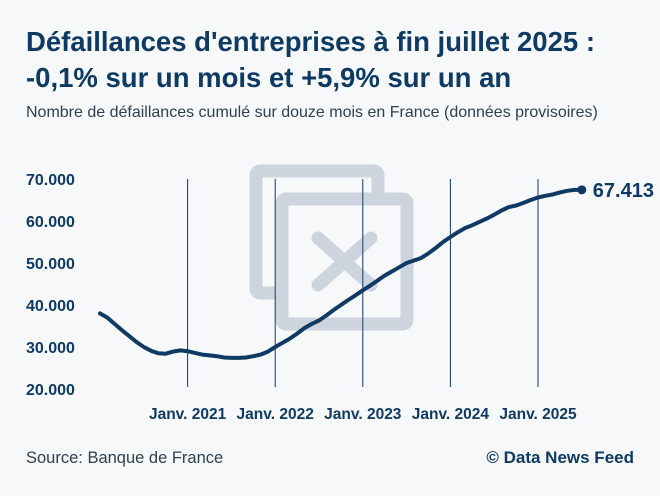 This screenshot has width=660, height=496. What do you see at coordinates (50, 390) in the screenshot?
I see `y-tick-label: 20.000` at bounding box center [50, 390].